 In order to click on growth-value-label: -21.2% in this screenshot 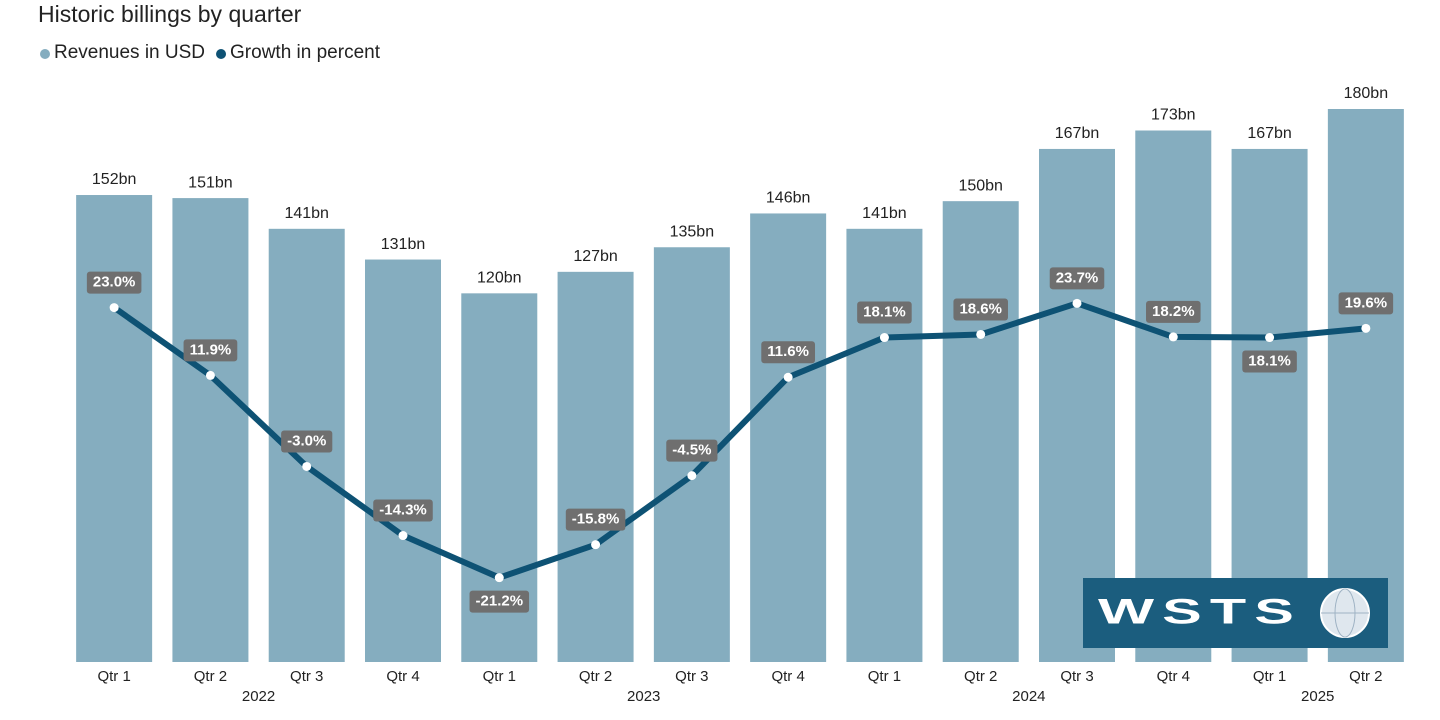, I will do `click(500, 601)`.